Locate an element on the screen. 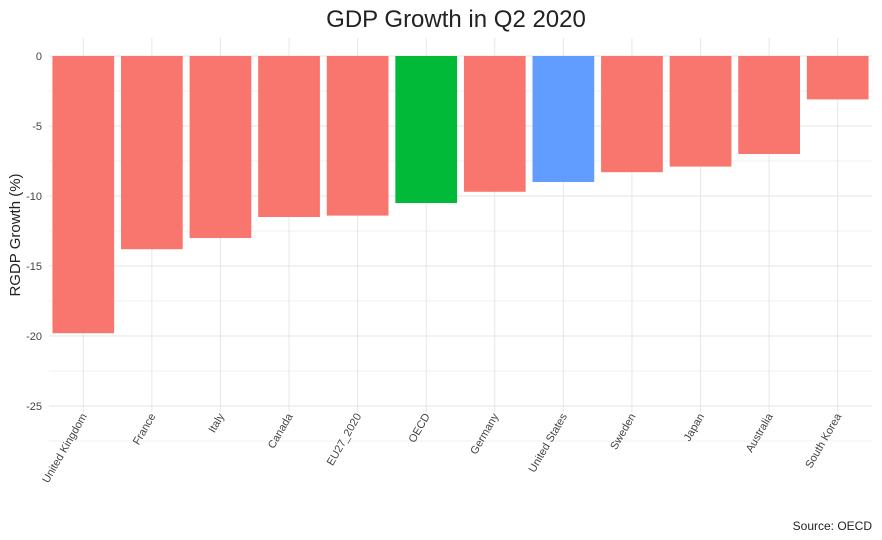 This screenshot has height=540, width=882. bar-australia is located at coordinates (769, 105).